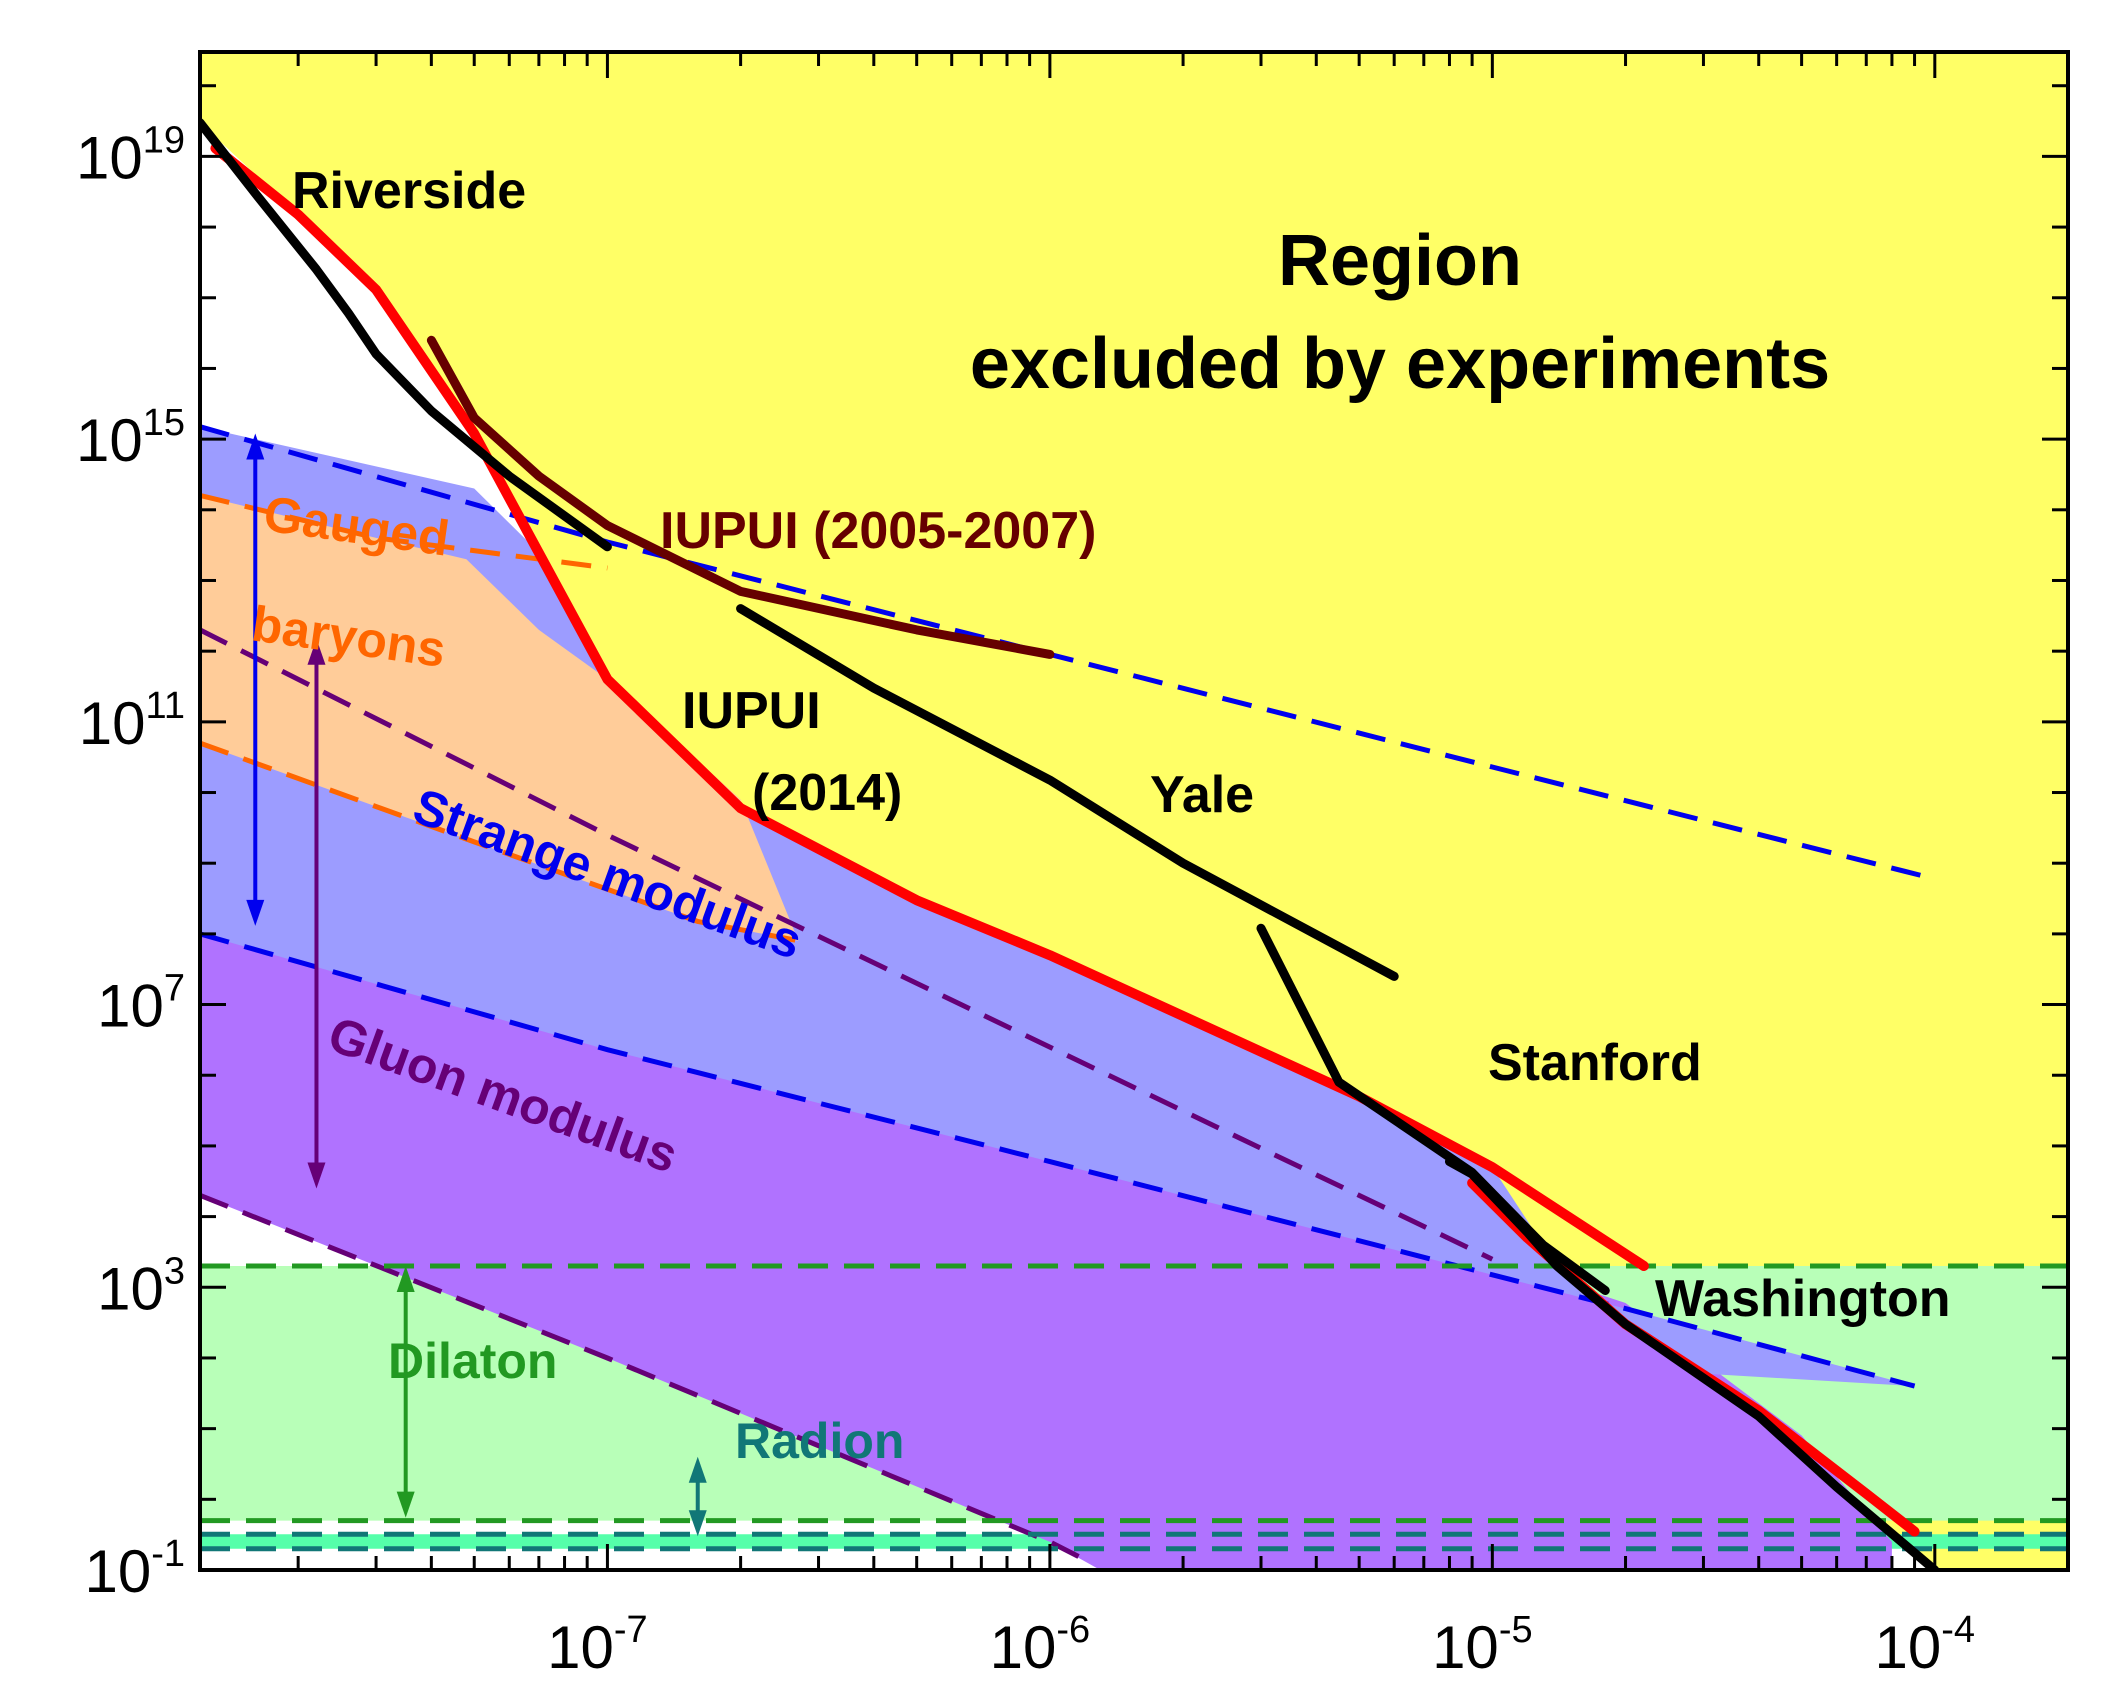  What do you see at coordinates (406, 335) in the screenshot?
I see `riverside-curve` at bounding box center [406, 335].